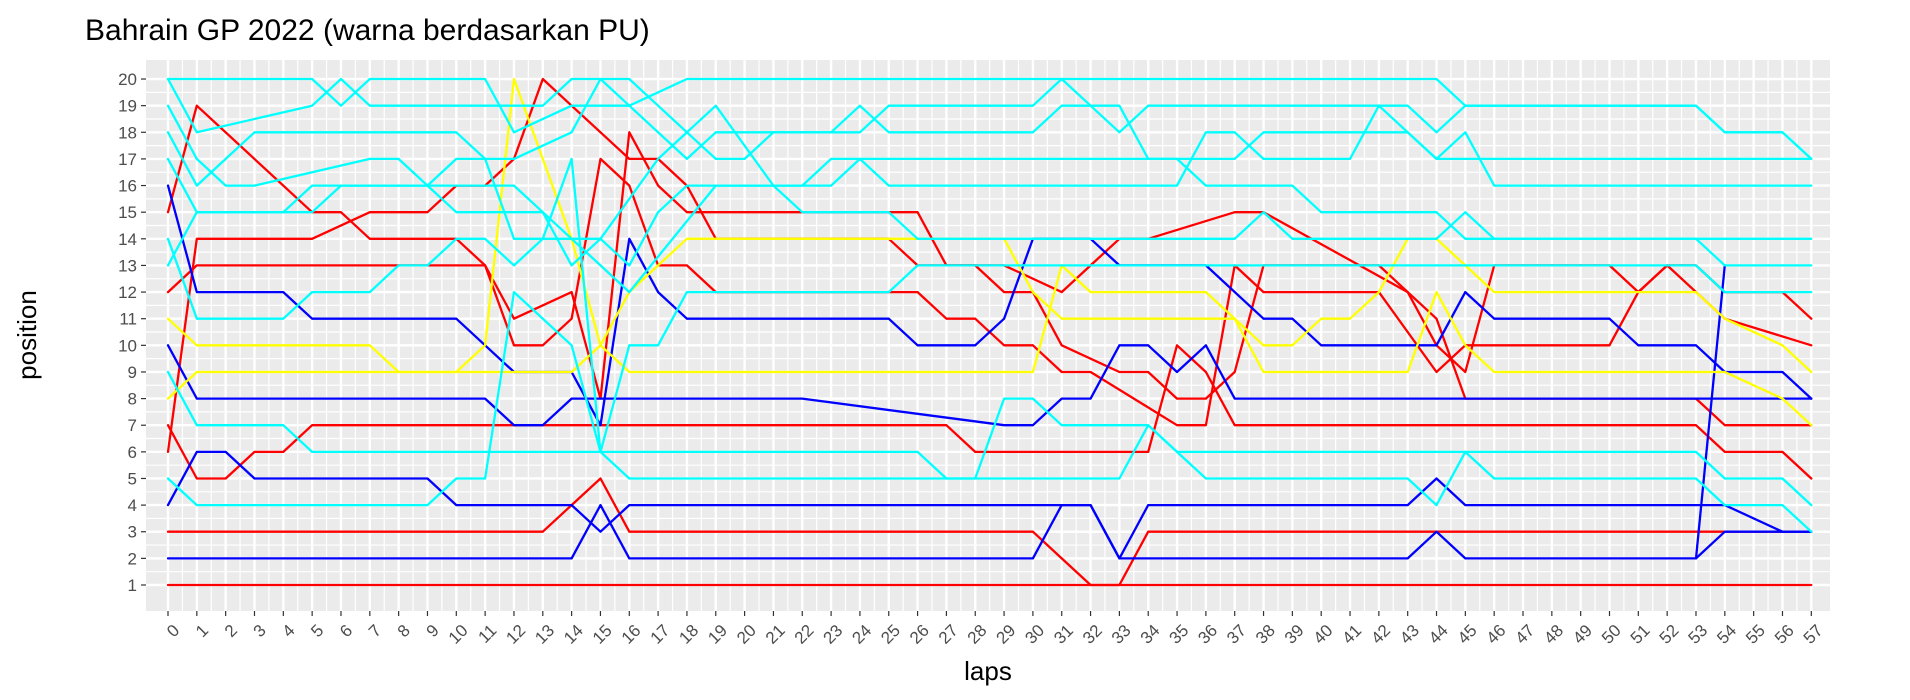 The image size is (1910, 700). What do you see at coordinates (317, 631) in the screenshot?
I see `x-tick-label: 5` at bounding box center [317, 631].